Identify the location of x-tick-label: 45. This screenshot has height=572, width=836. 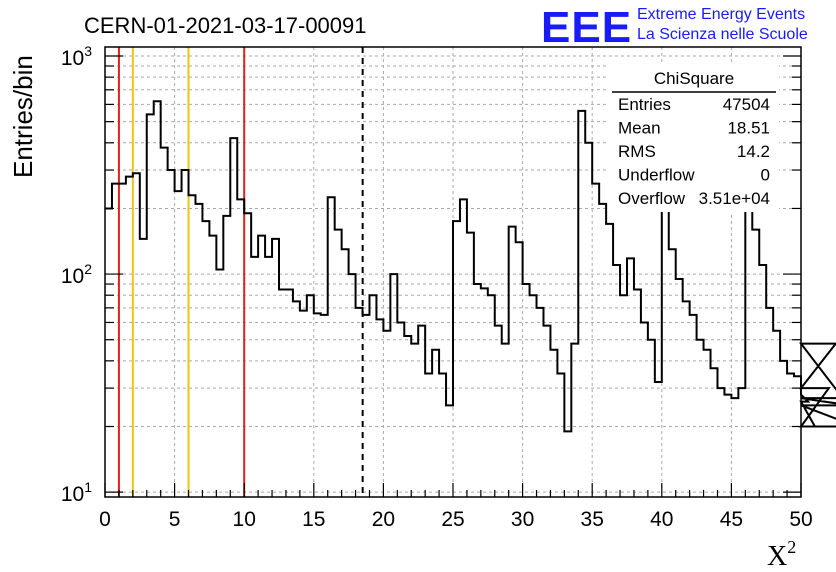
(731, 519).